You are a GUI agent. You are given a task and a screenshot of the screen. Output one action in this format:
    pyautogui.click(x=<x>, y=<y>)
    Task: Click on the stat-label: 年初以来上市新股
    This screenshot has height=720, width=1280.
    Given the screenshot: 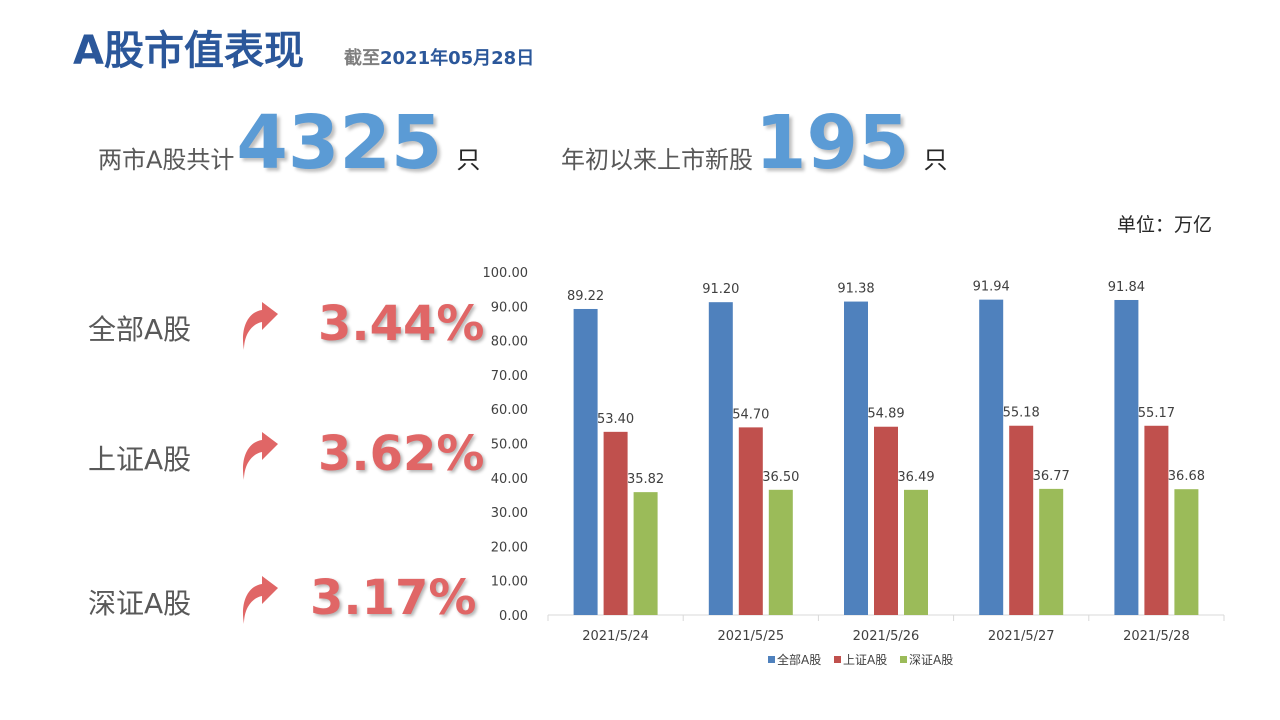 What is the action you would take?
    pyautogui.click(x=657, y=160)
    